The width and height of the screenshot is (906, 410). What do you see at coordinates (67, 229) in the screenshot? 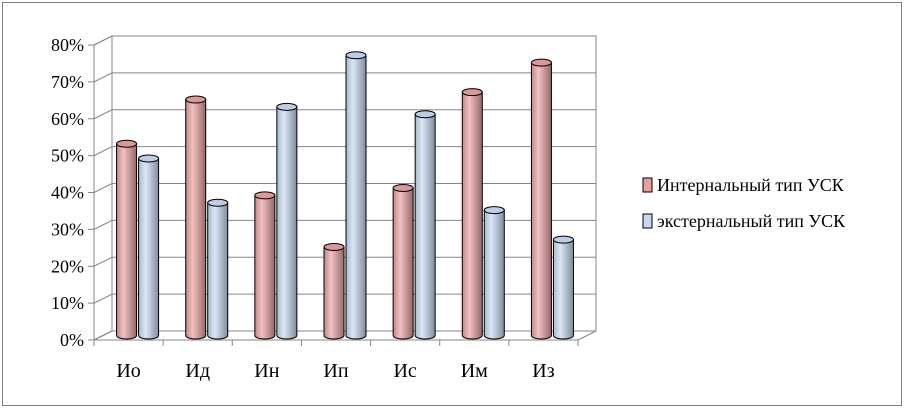
I see `y-tick-label: 30%` at bounding box center [67, 229].